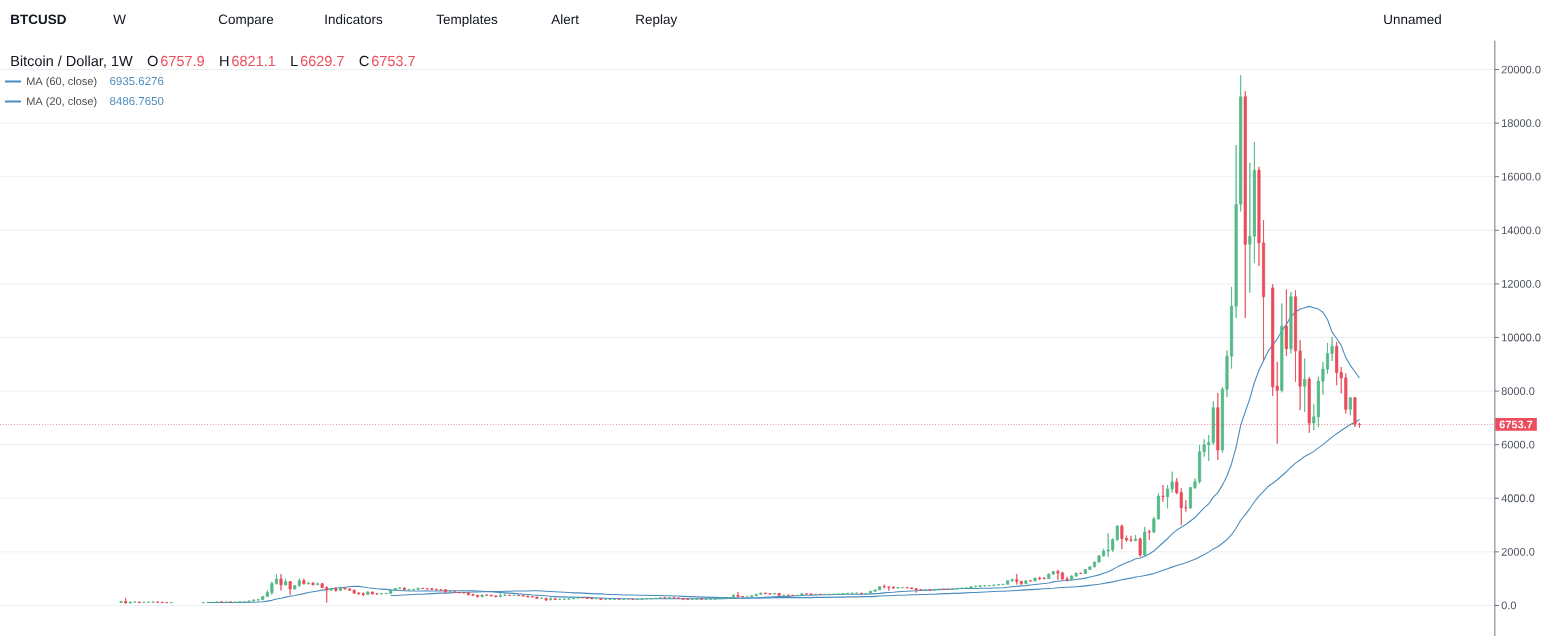  What do you see at coordinates (294, 61) in the screenshot?
I see `annotation: L` at bounding box center [294, 61].